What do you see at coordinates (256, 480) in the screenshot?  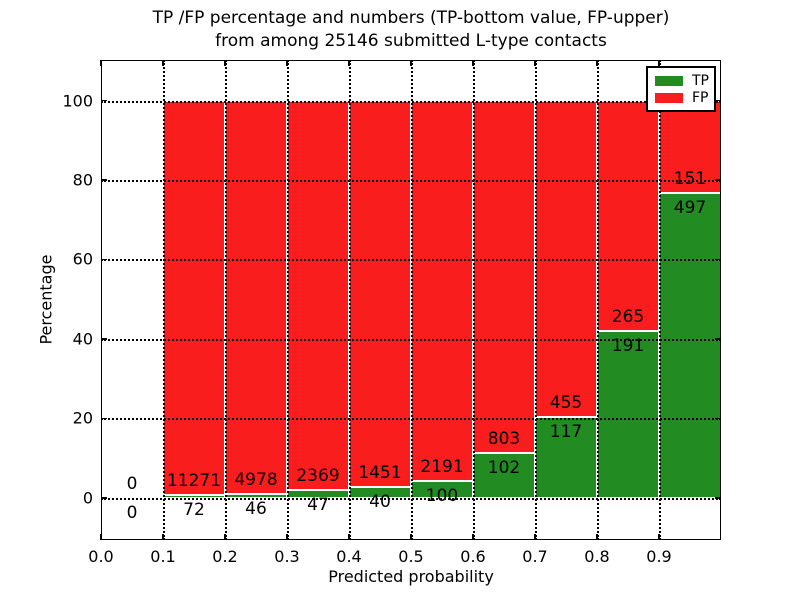 I see `fp-count-label: 4978` at bounding box center [256, 480].